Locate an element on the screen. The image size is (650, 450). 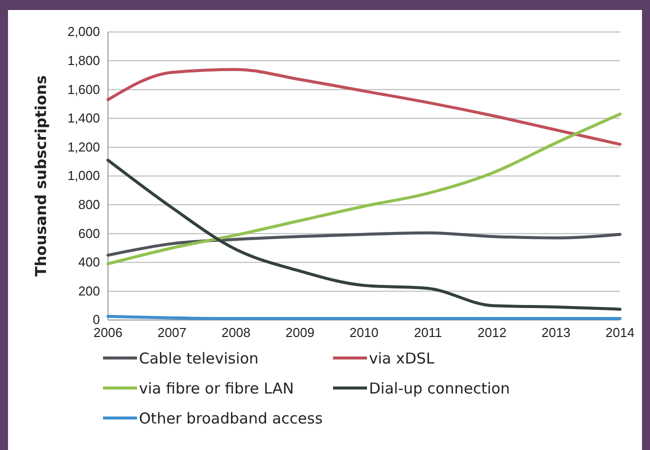
y-tick-label: 400 is located at coordinates (89, 262).